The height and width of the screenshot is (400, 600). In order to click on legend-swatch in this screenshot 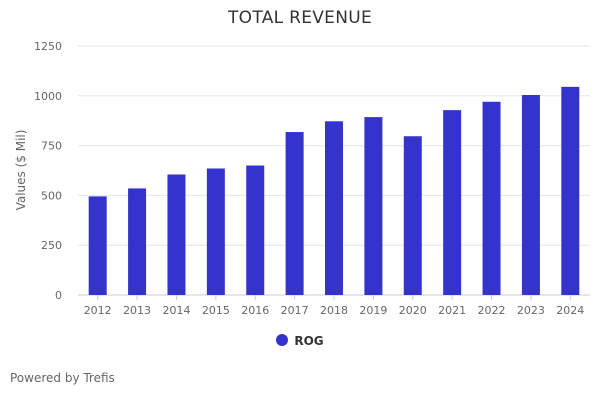, I will do `click(282, 340)`.